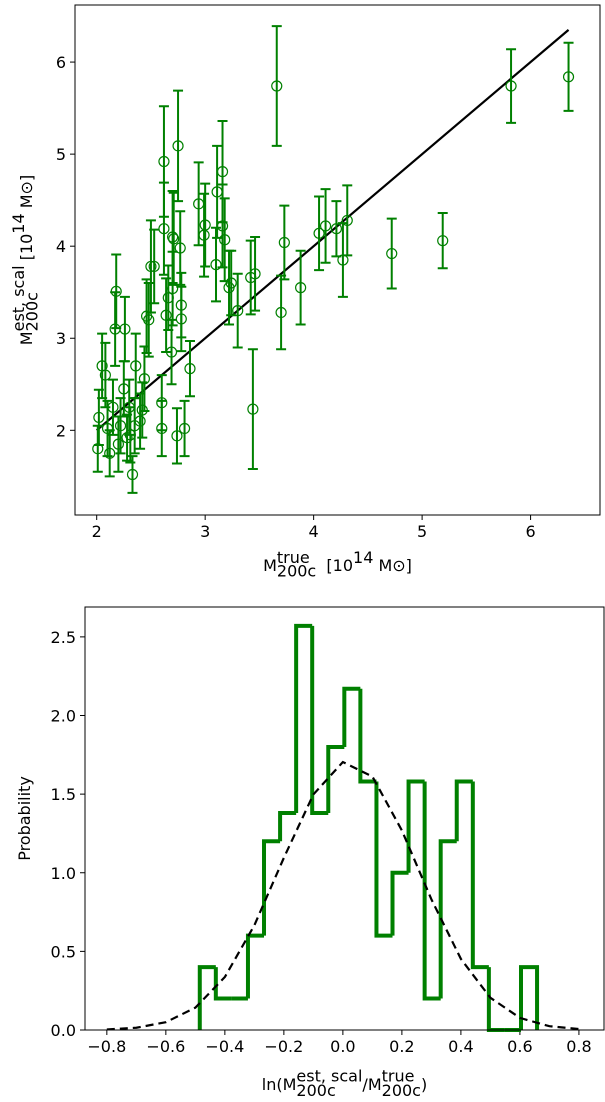  I want to click on label-text: Probability, so click(24, 818).